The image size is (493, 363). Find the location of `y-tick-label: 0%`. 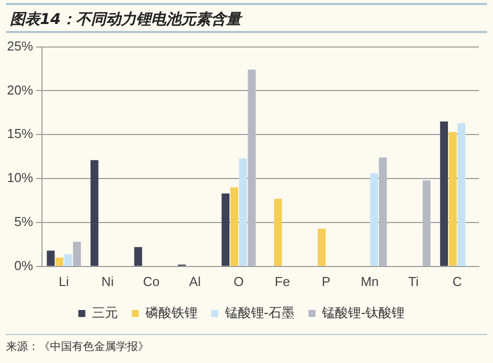

y-tick-label: 0% is located at coordinates (24, 265).